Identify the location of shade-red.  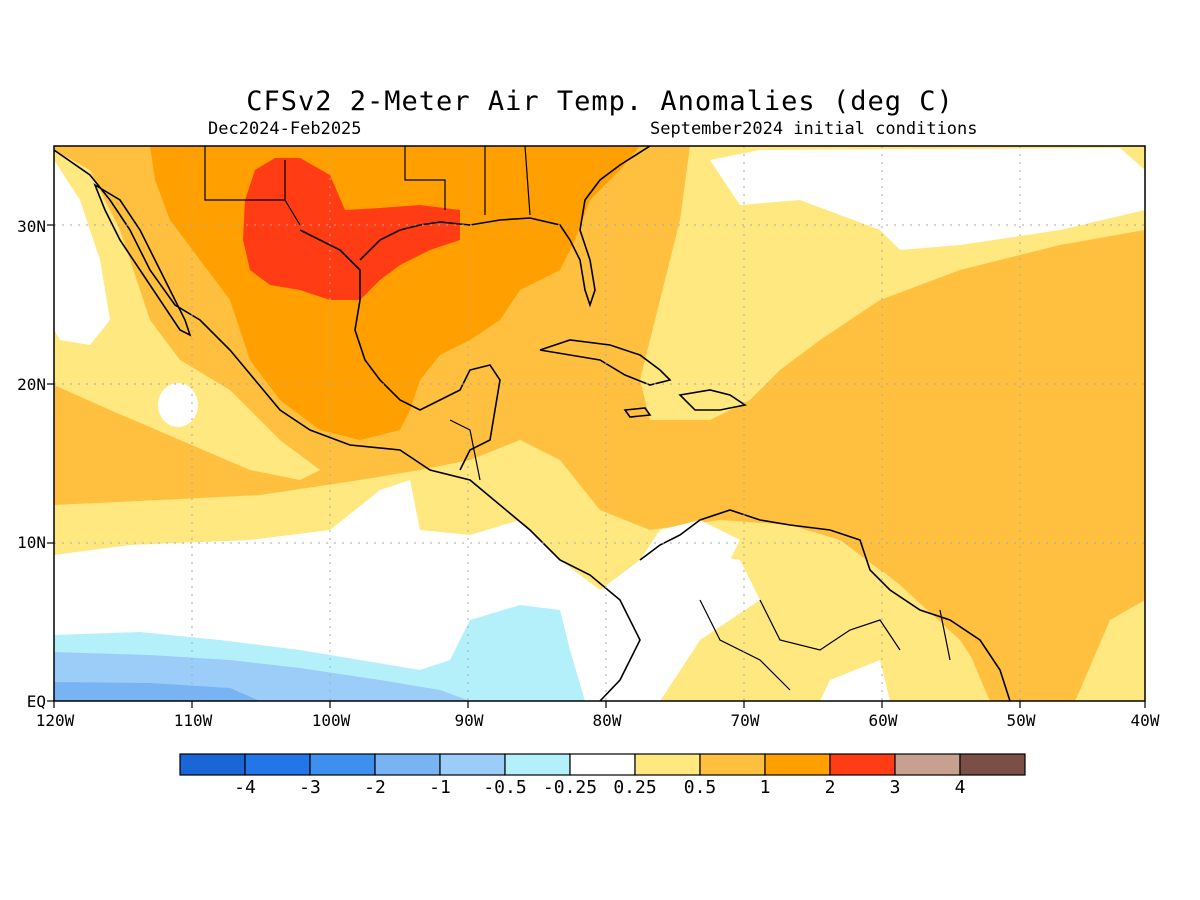
(351, 229).